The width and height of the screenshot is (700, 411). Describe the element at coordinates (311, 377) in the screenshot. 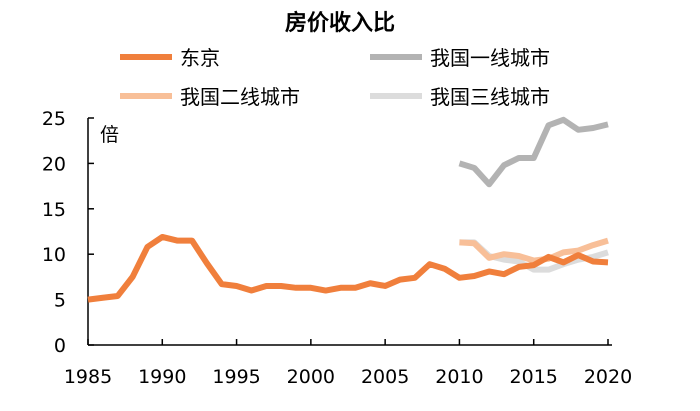

I see `x-tick-label: 2000` at that location.